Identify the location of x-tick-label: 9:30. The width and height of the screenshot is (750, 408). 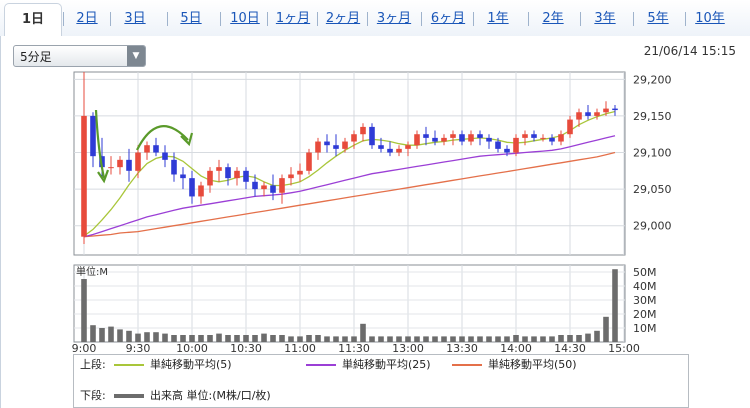
(138, 348).